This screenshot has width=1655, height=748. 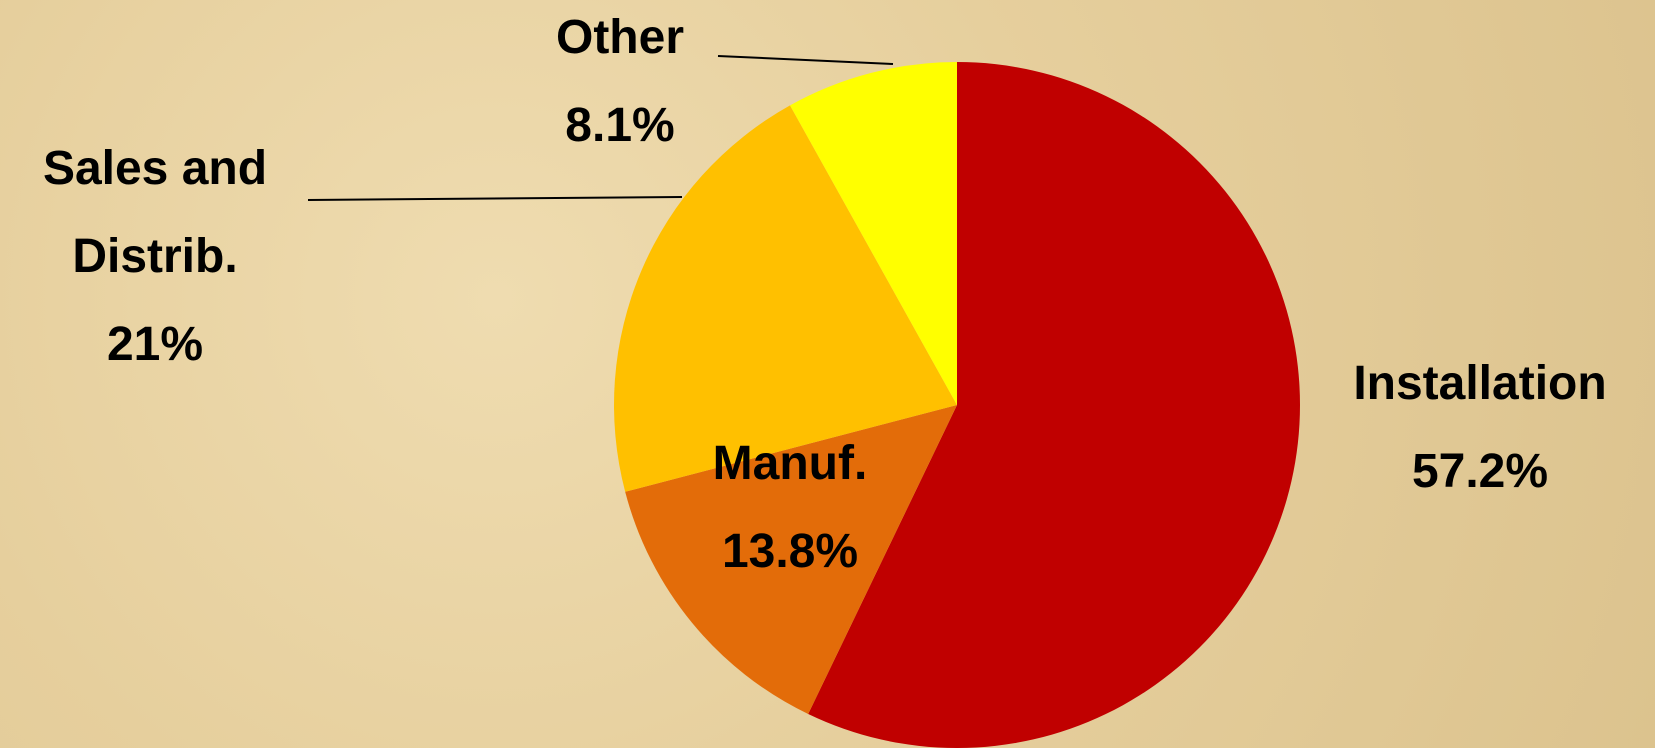 I want to click on value-label: 8.1%, so click(x=620, y=125).